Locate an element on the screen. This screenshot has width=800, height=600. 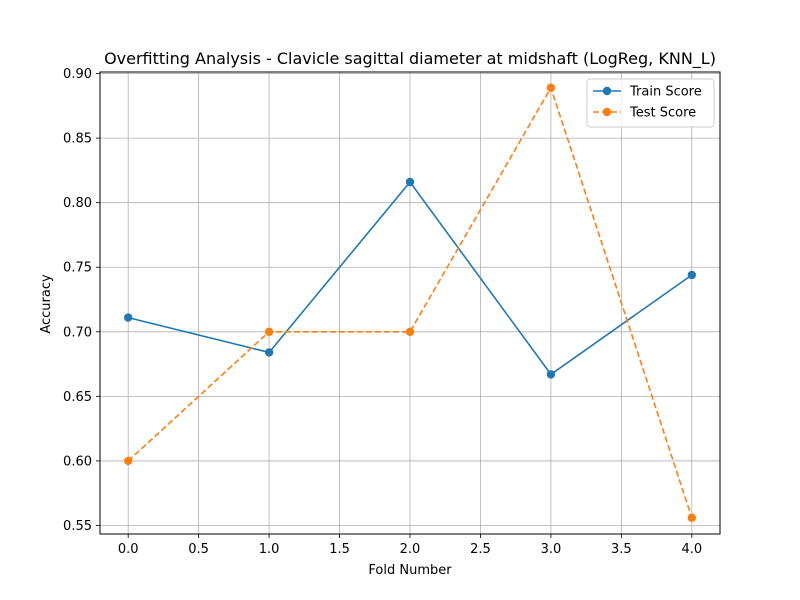
y-tick-label: 0.75 is located at coordinates (77, 268).